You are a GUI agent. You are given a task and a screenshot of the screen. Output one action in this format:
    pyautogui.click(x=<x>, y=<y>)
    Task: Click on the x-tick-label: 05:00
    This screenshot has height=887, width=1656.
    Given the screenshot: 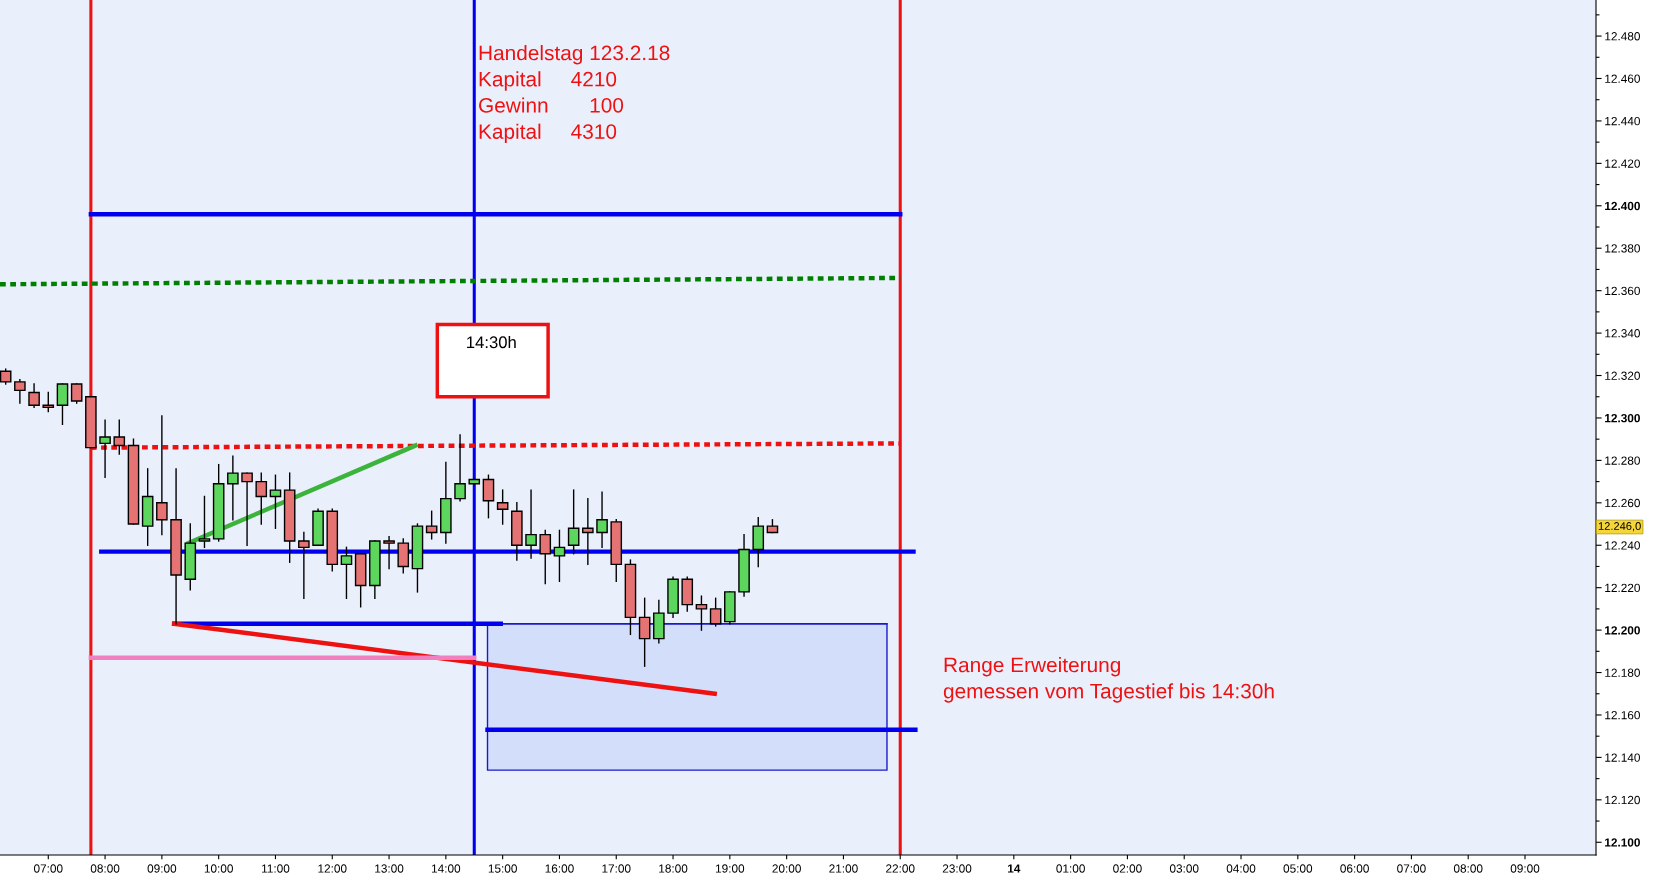 What is the action you would take?
    pyautogui.click(x=1298, y=868)
    